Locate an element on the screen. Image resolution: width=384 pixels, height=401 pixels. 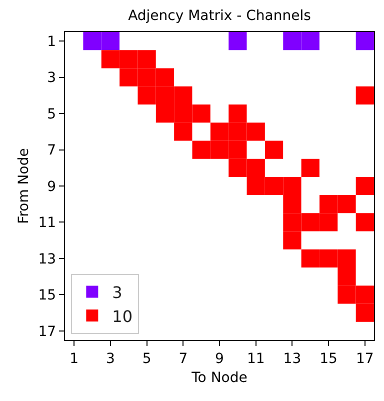
legend-label: 10 is located at coordinates (122, 316).